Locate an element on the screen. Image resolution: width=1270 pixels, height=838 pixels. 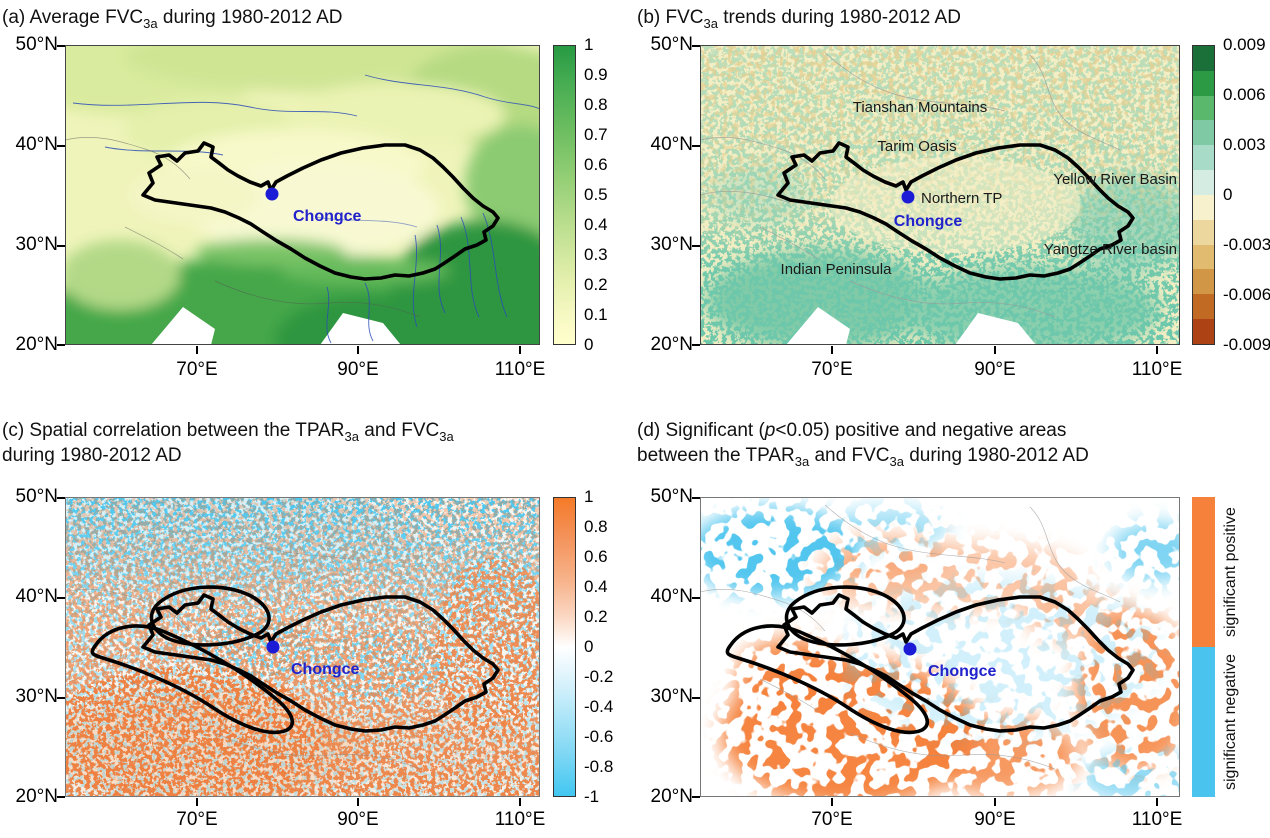
italic-p: p is located at coordinates (770, 430).